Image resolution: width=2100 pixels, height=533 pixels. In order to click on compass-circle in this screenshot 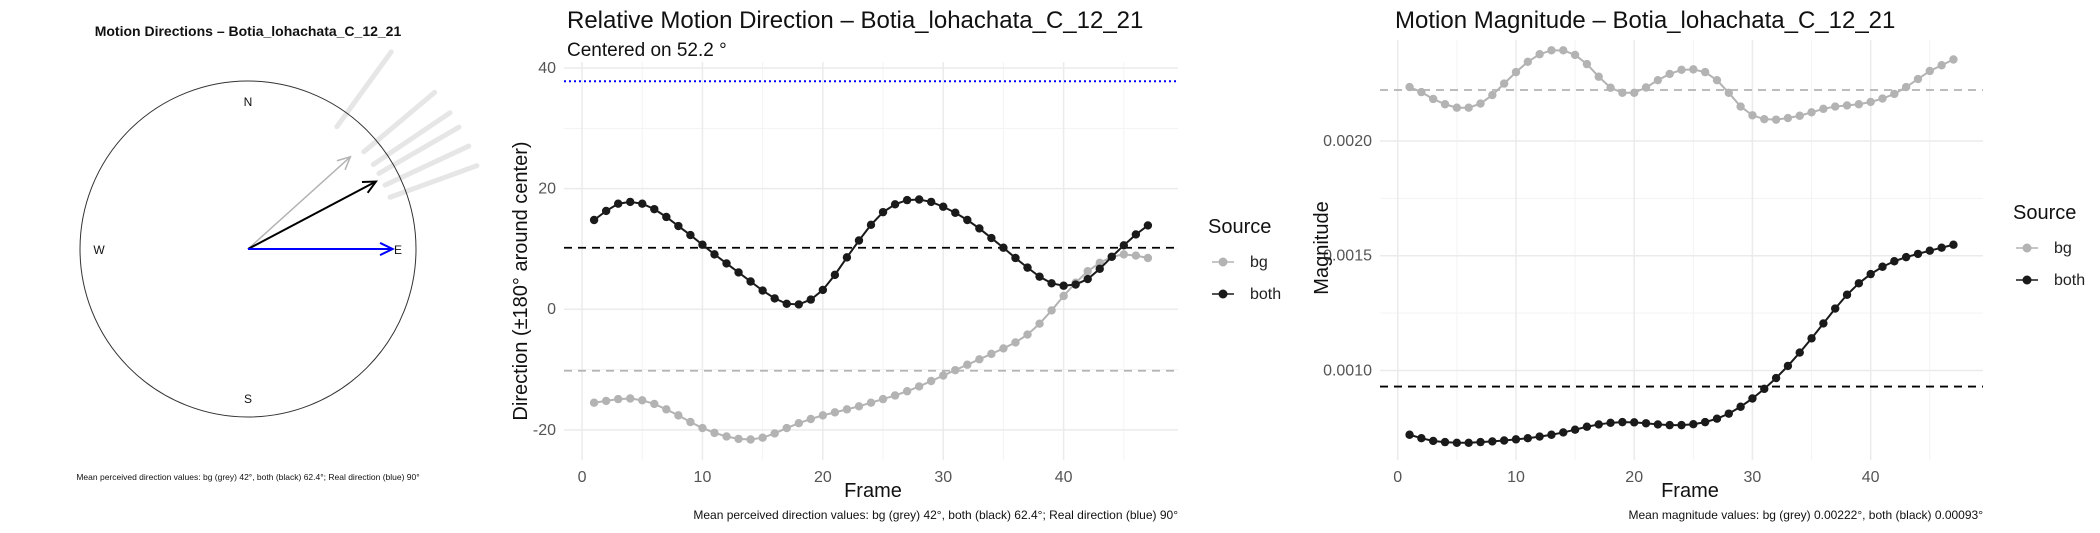, I will do `click(248, 249)`.